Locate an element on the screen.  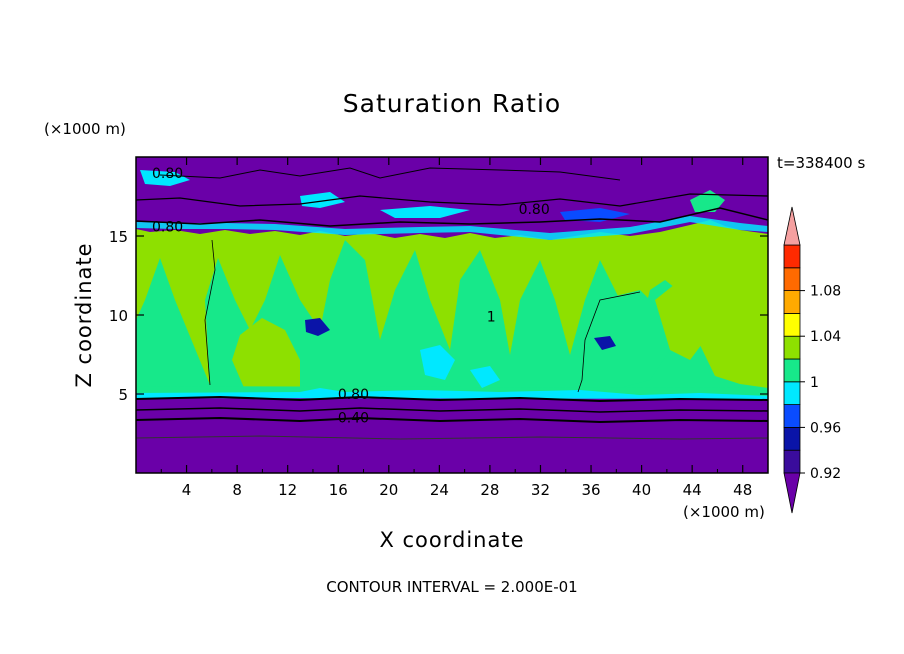
footer-contour-interval: CONTOUR INTERVAL = 2.000E-01 is located at coordinates (451, 587).